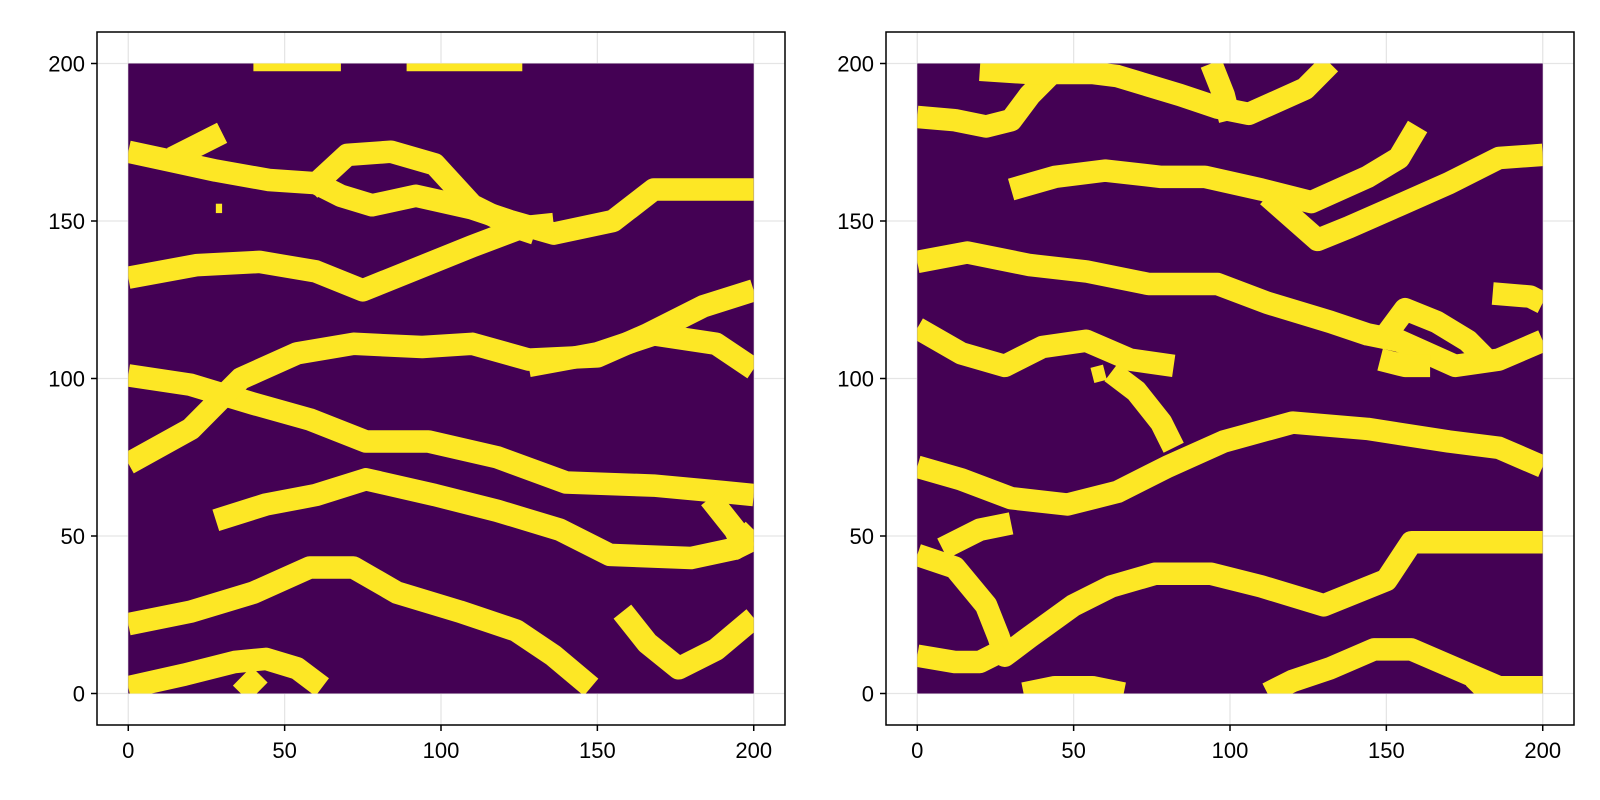 This screenshot has width=1600, height=800. I want to click on channel-segment, so click(1098, 373).